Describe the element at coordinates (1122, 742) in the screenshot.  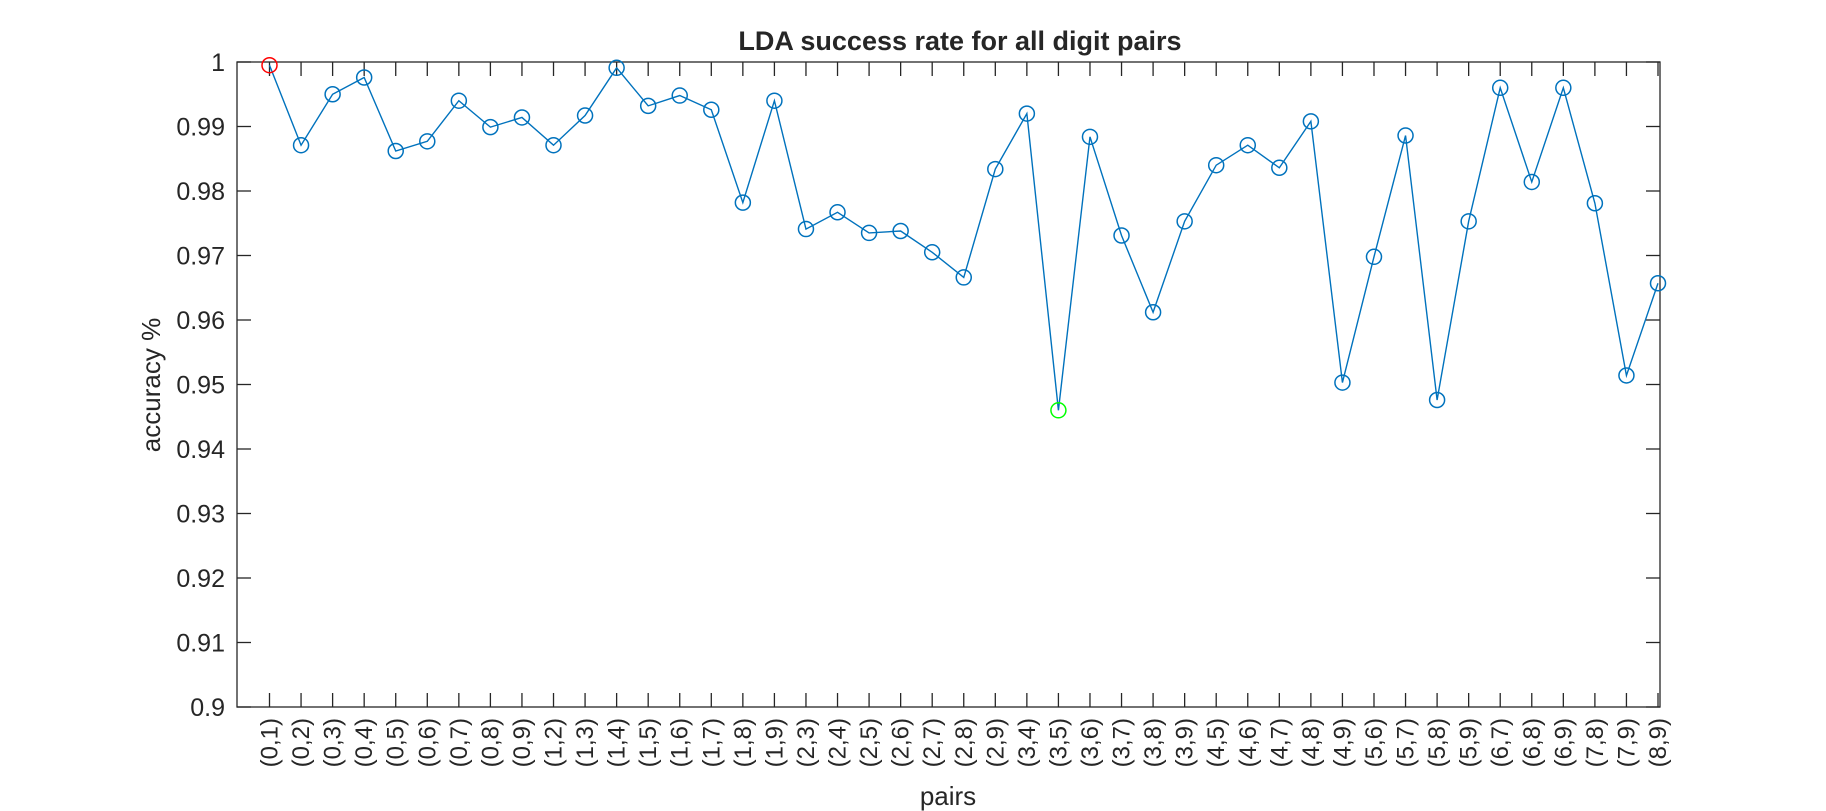
I see `x-tick-label: (3,7)` at that location.